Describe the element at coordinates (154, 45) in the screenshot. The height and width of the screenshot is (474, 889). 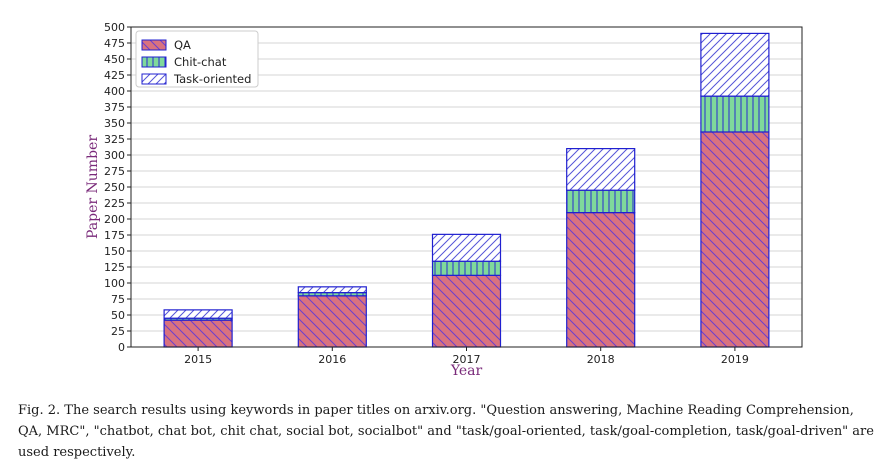
I see `legend-swatch-qa` at that location.